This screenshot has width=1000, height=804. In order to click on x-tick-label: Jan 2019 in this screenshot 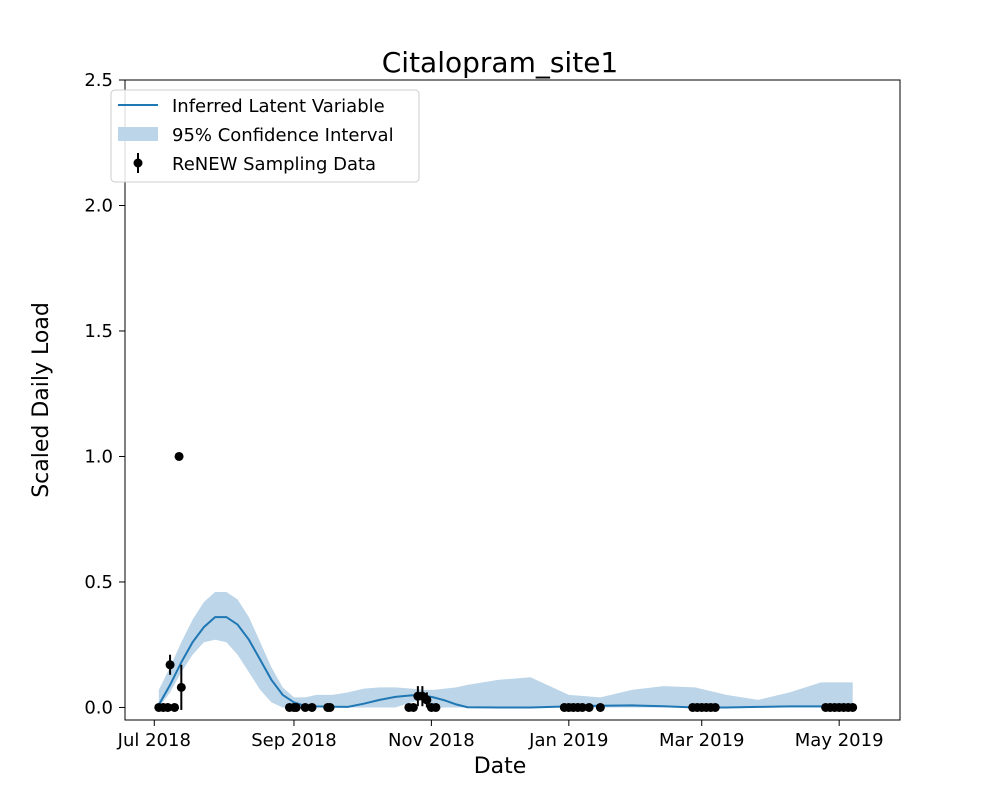, I will do `click(568, 740)`.